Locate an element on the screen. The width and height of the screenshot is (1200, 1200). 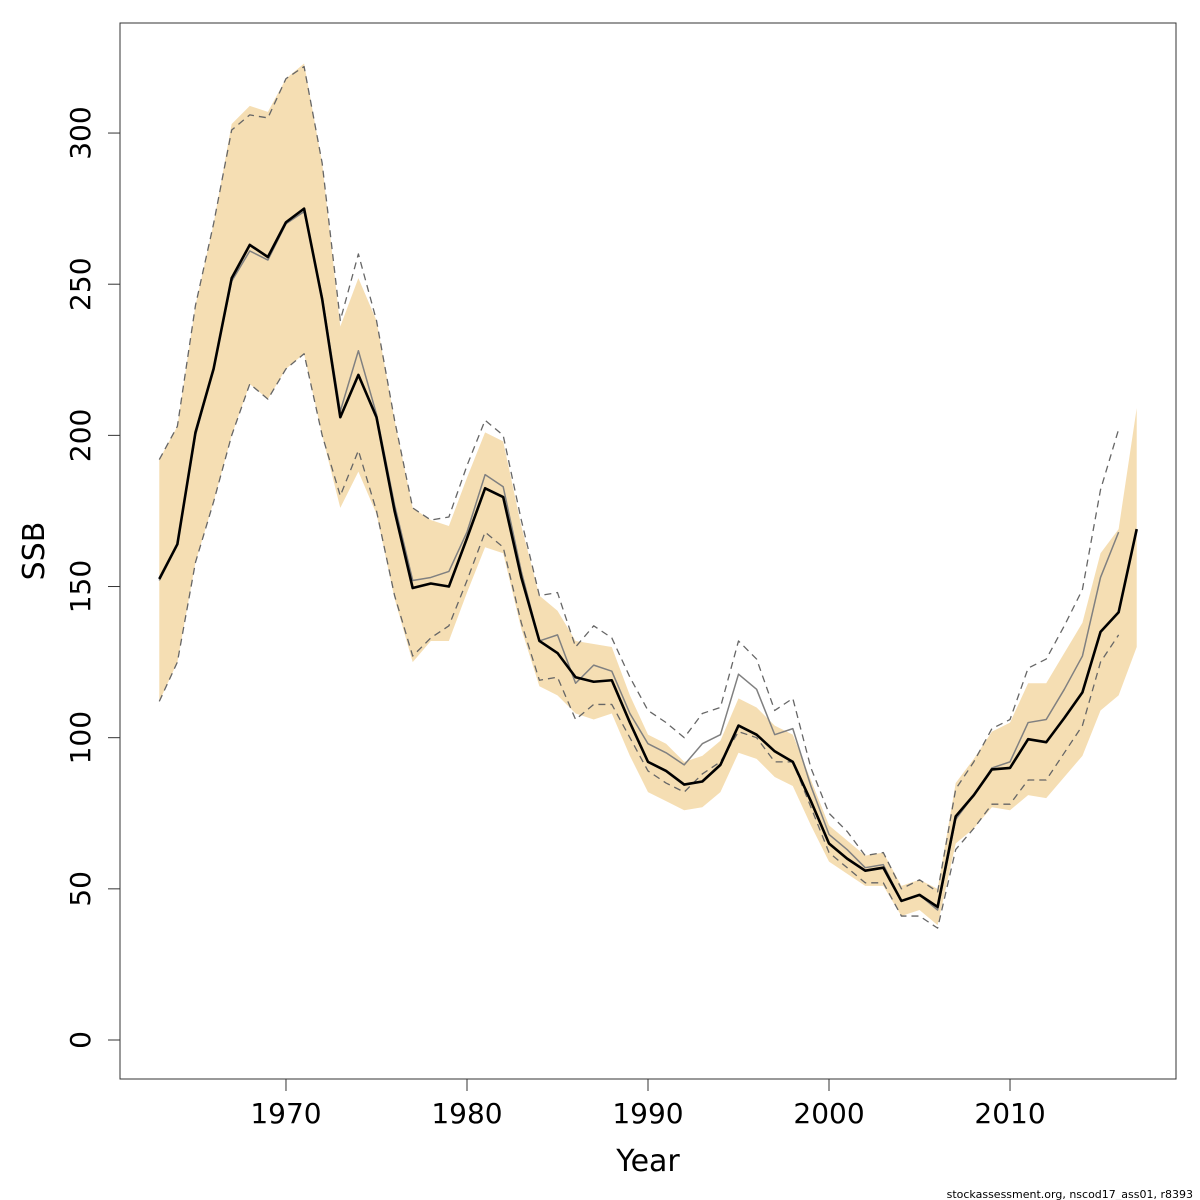
y-tick-label: 50 is located at coordinates (80, 889).